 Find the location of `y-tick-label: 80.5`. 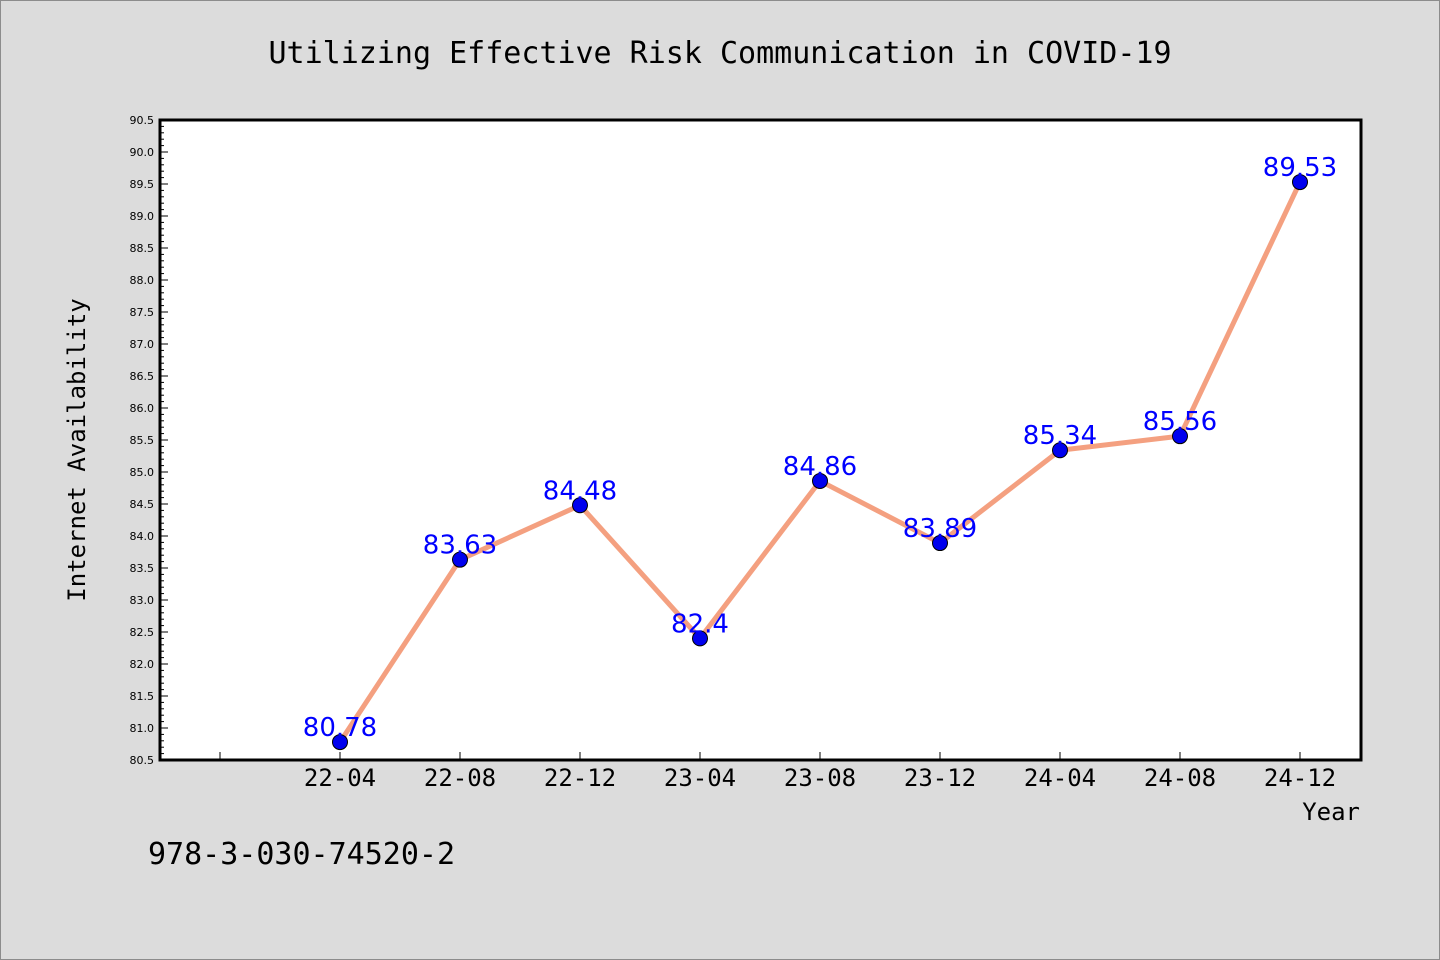

y-tick-label: 80.5 is located at coordinates (142, 760).